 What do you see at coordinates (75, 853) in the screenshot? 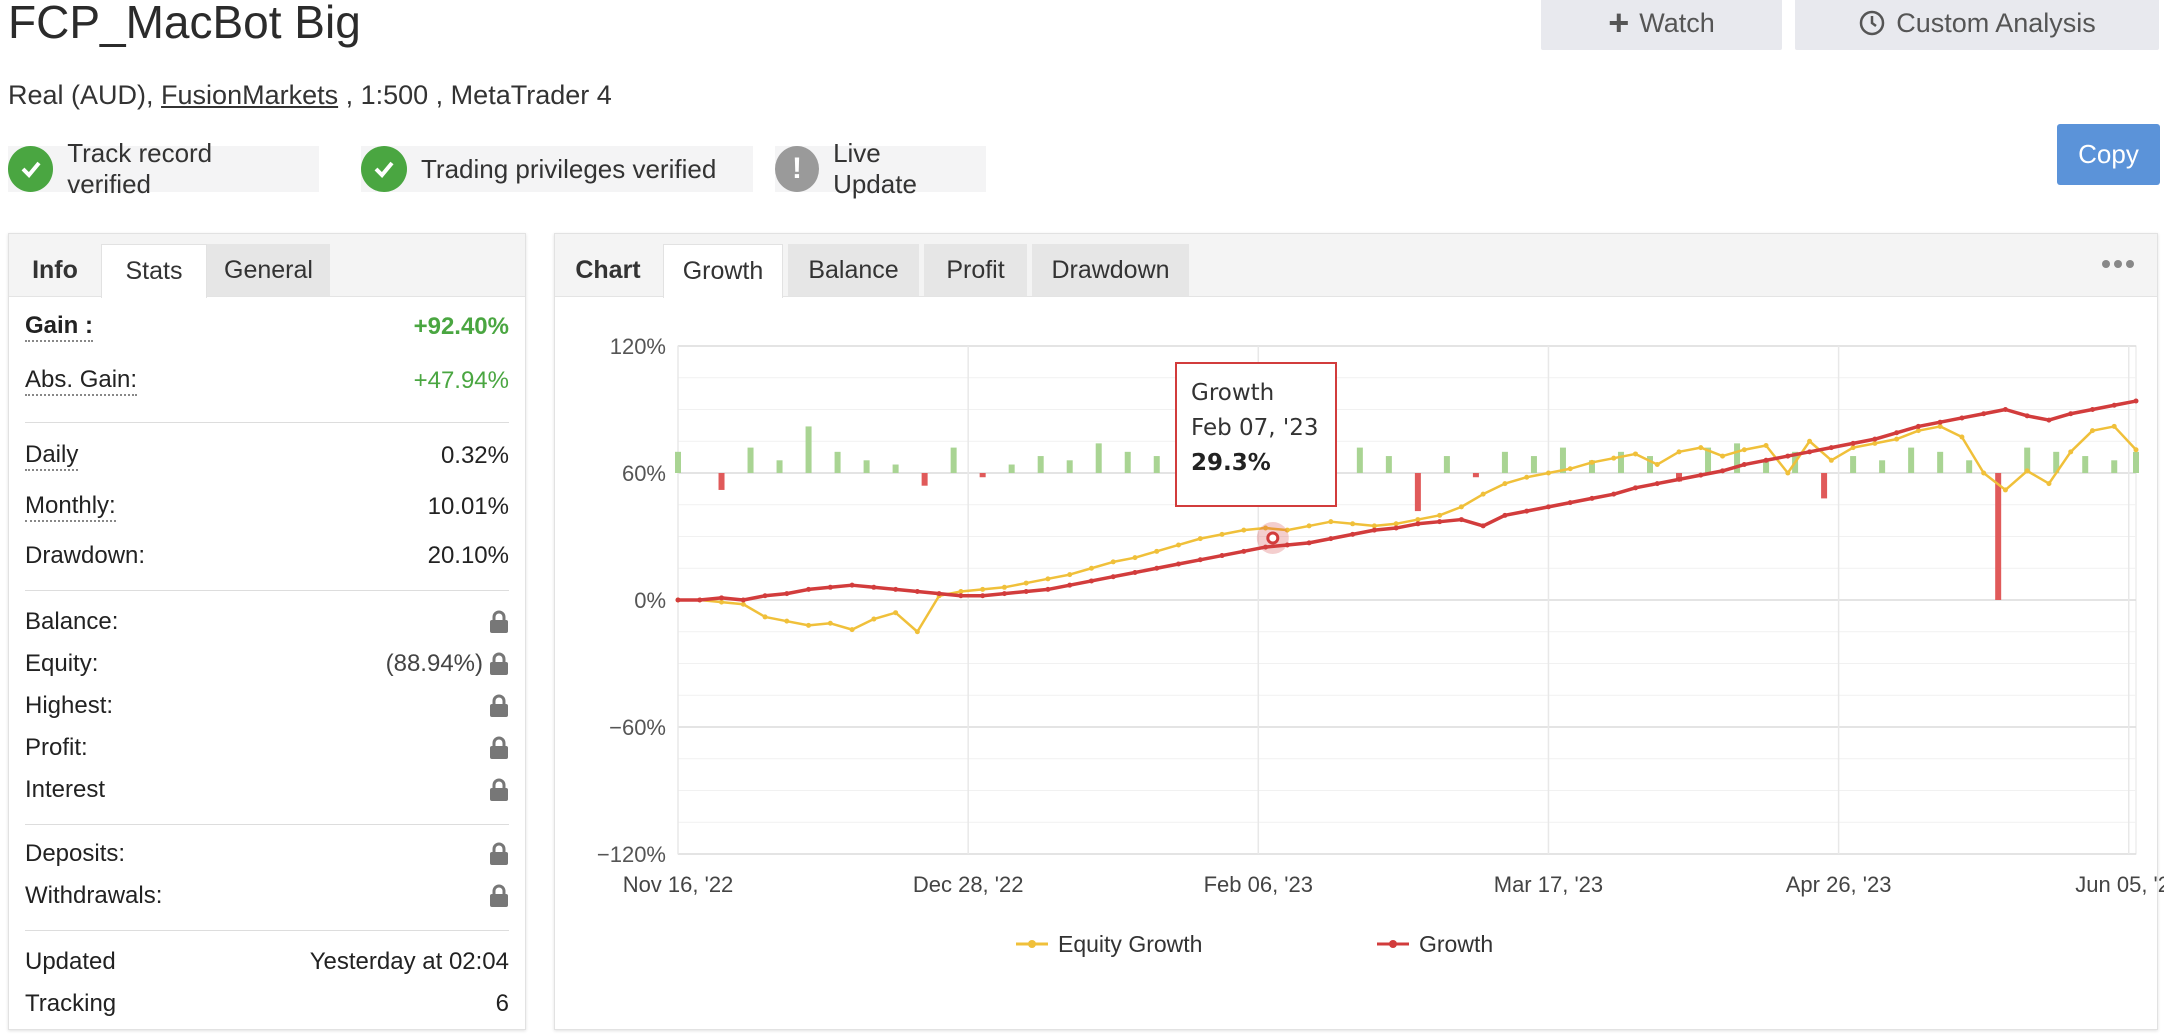
I see `deposits-label: Deposits:` at bounding box center [75, 853].